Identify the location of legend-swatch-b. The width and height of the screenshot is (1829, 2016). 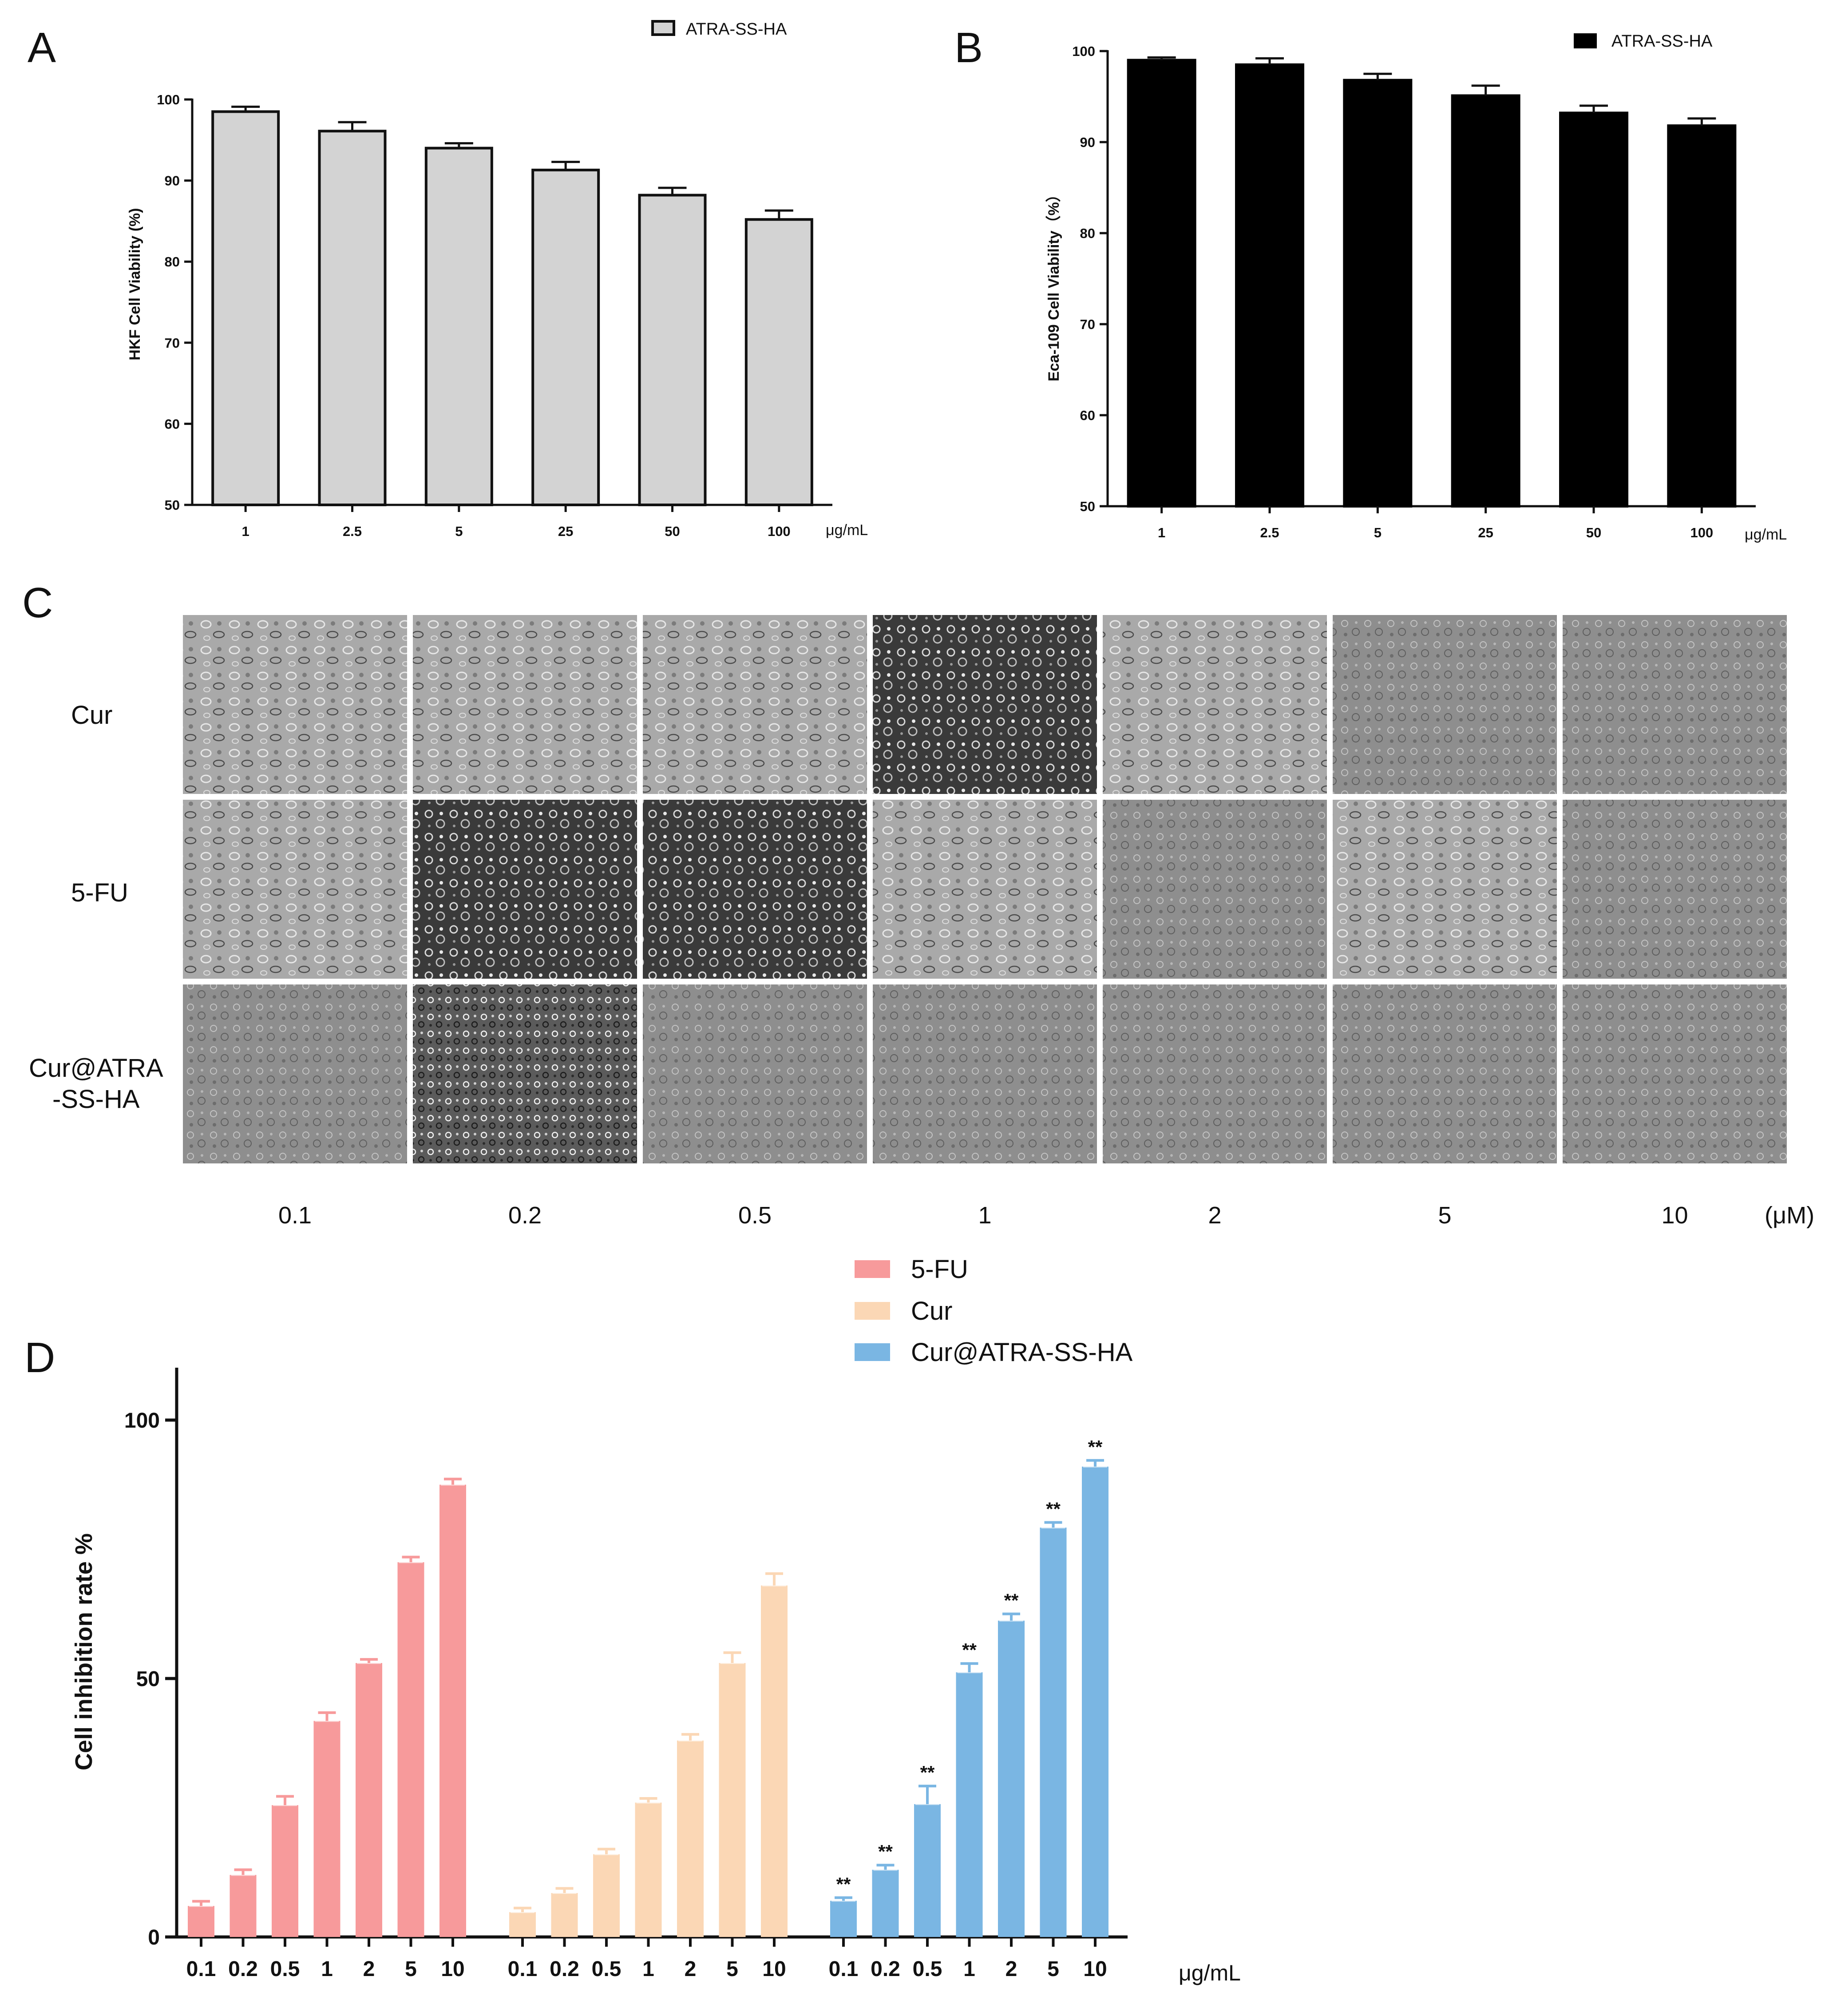
(1585, 40).